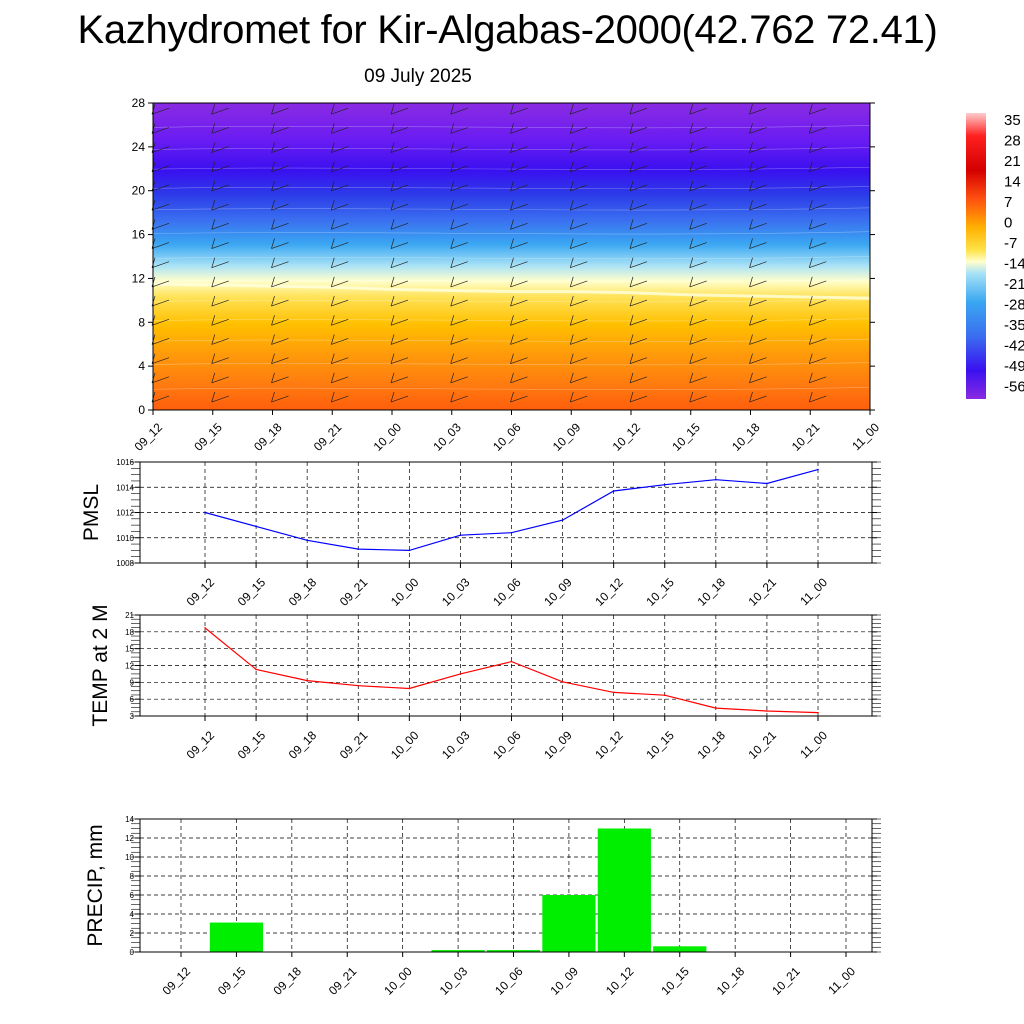  What do you see at coordinates (343, 981) in the screenshot?
I see `x-tick-label: 09_21` at bounding box center [343, 981].